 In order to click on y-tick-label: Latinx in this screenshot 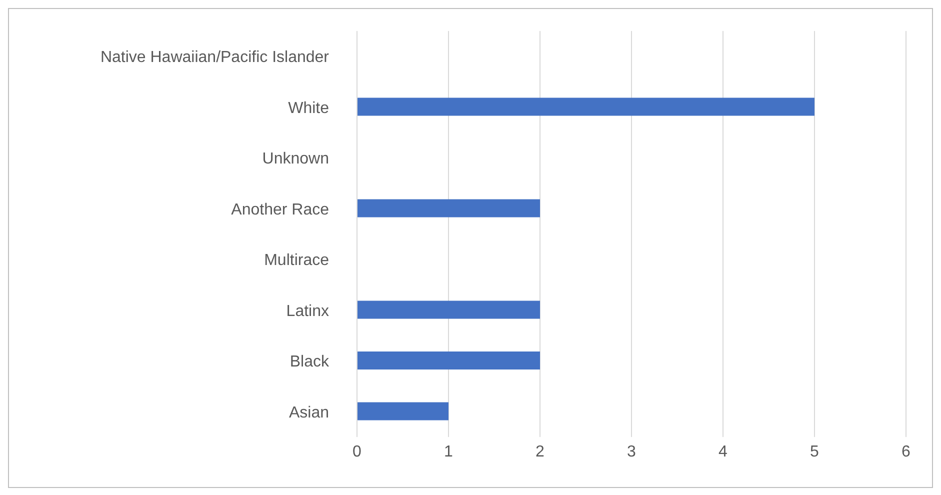, I will do `click(307, 311)`.